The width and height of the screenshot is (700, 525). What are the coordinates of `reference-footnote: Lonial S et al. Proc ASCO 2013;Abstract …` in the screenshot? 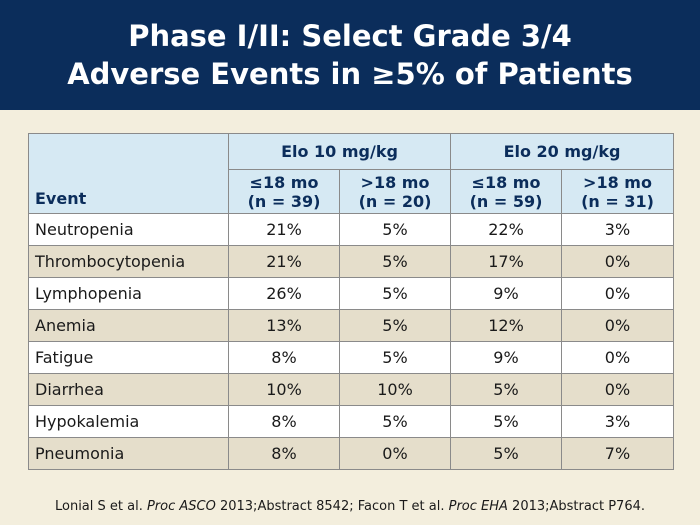 It's located at (350, 506).